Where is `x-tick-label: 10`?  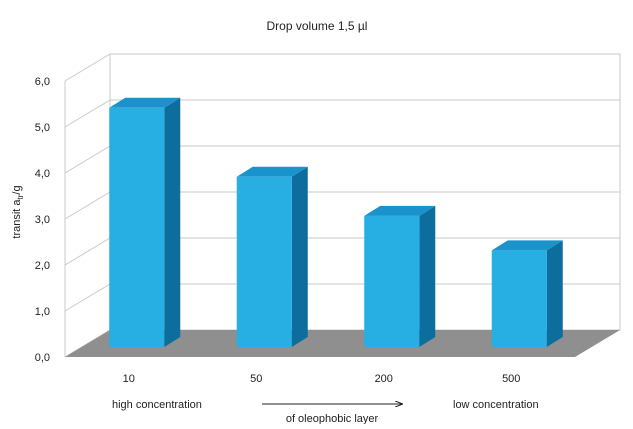
x-tick-label: 10 is located at coordinates (129, 379).